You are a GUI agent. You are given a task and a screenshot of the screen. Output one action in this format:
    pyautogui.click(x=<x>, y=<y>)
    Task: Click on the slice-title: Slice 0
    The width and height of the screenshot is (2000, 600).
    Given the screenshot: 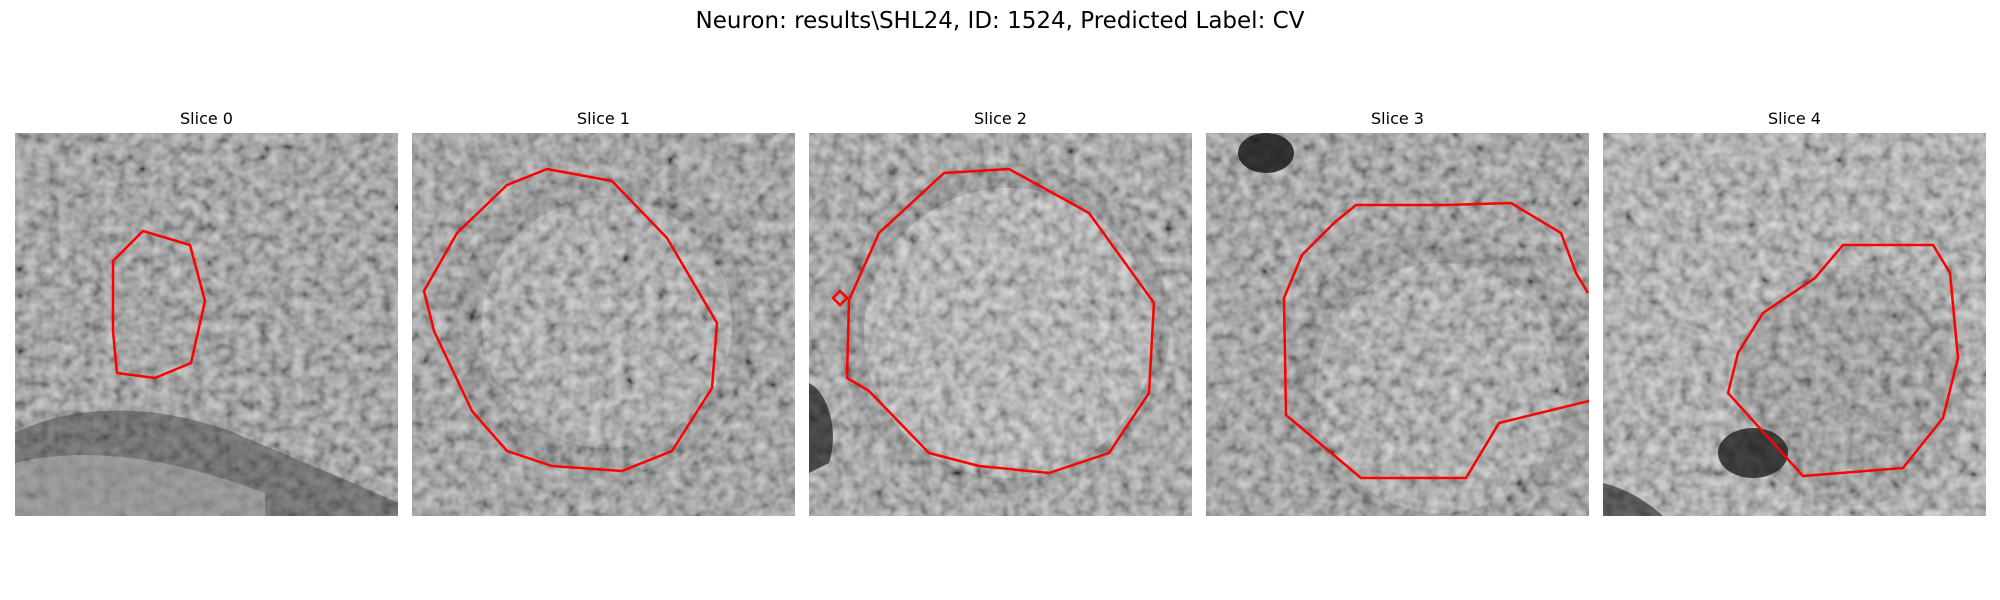 What is the action you would take?
    pyautogui.click(x=206, y=118)
    